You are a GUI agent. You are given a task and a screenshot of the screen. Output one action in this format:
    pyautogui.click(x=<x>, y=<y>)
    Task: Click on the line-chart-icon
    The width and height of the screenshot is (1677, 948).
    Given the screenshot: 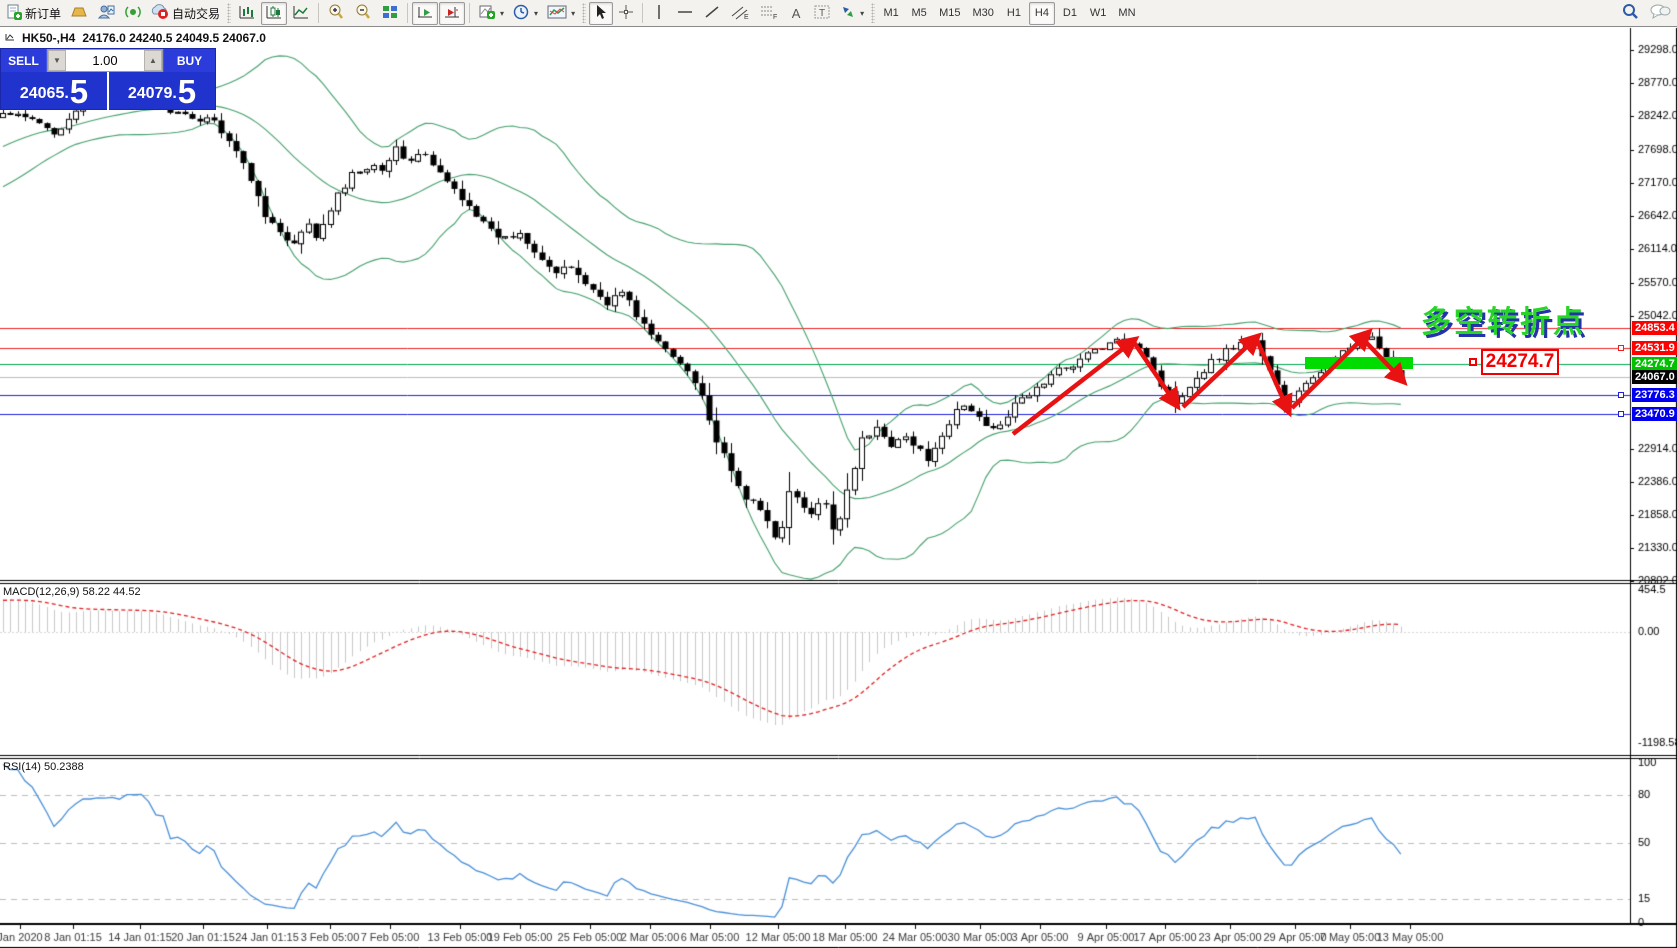 What is the action you would take?
    pyautogui.click(x=301, y=13)
    